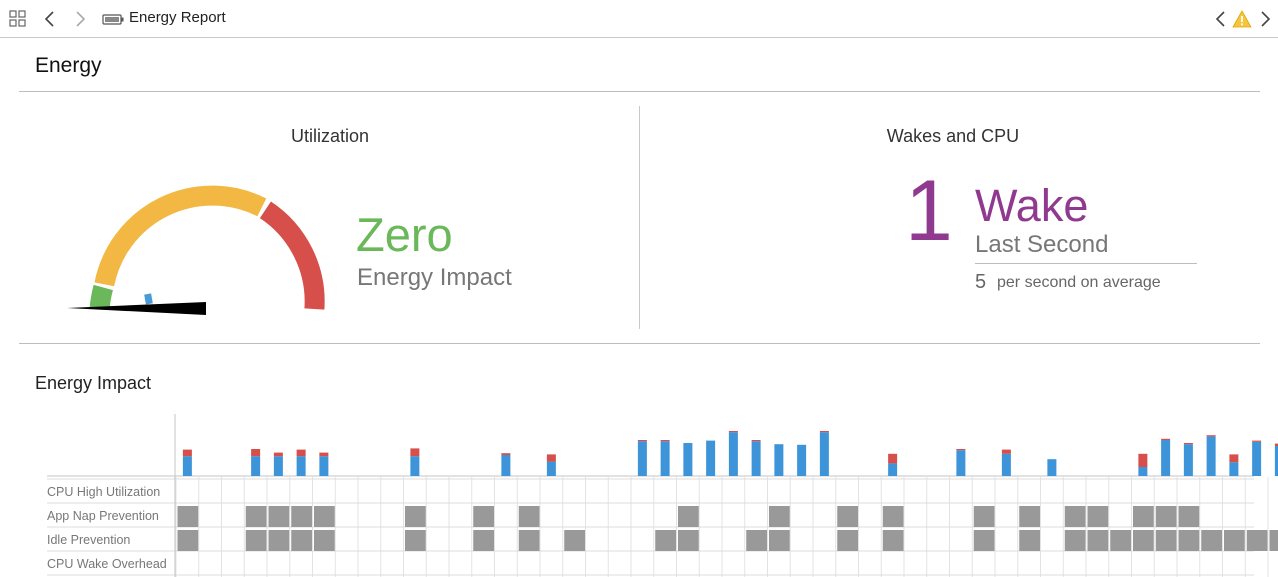 Image resolution: width=1278 pixels, height=577 pixels. I want to click on energy-impact-title: Energy Impact, so click(93, 383).